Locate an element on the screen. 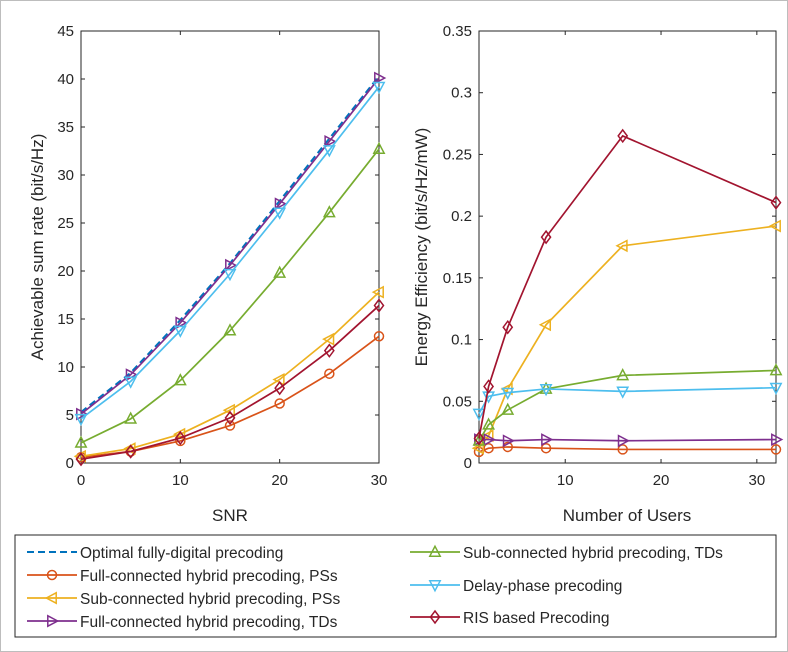 This screenshot has width=788, height=652. plot-left-ylabel: Achievable sum rate (bit/s/Hz) is located at coordinates (37, 247).